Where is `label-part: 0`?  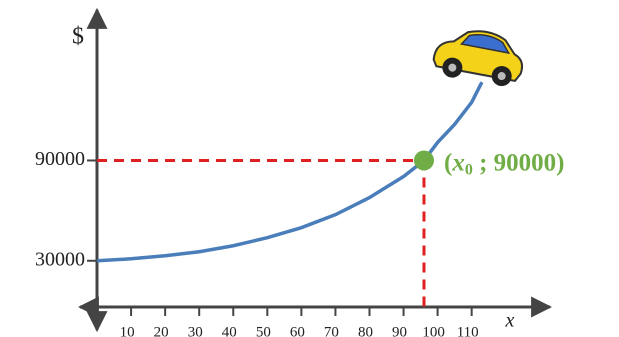
label-part: 0 is located at coordinates (469, 169).